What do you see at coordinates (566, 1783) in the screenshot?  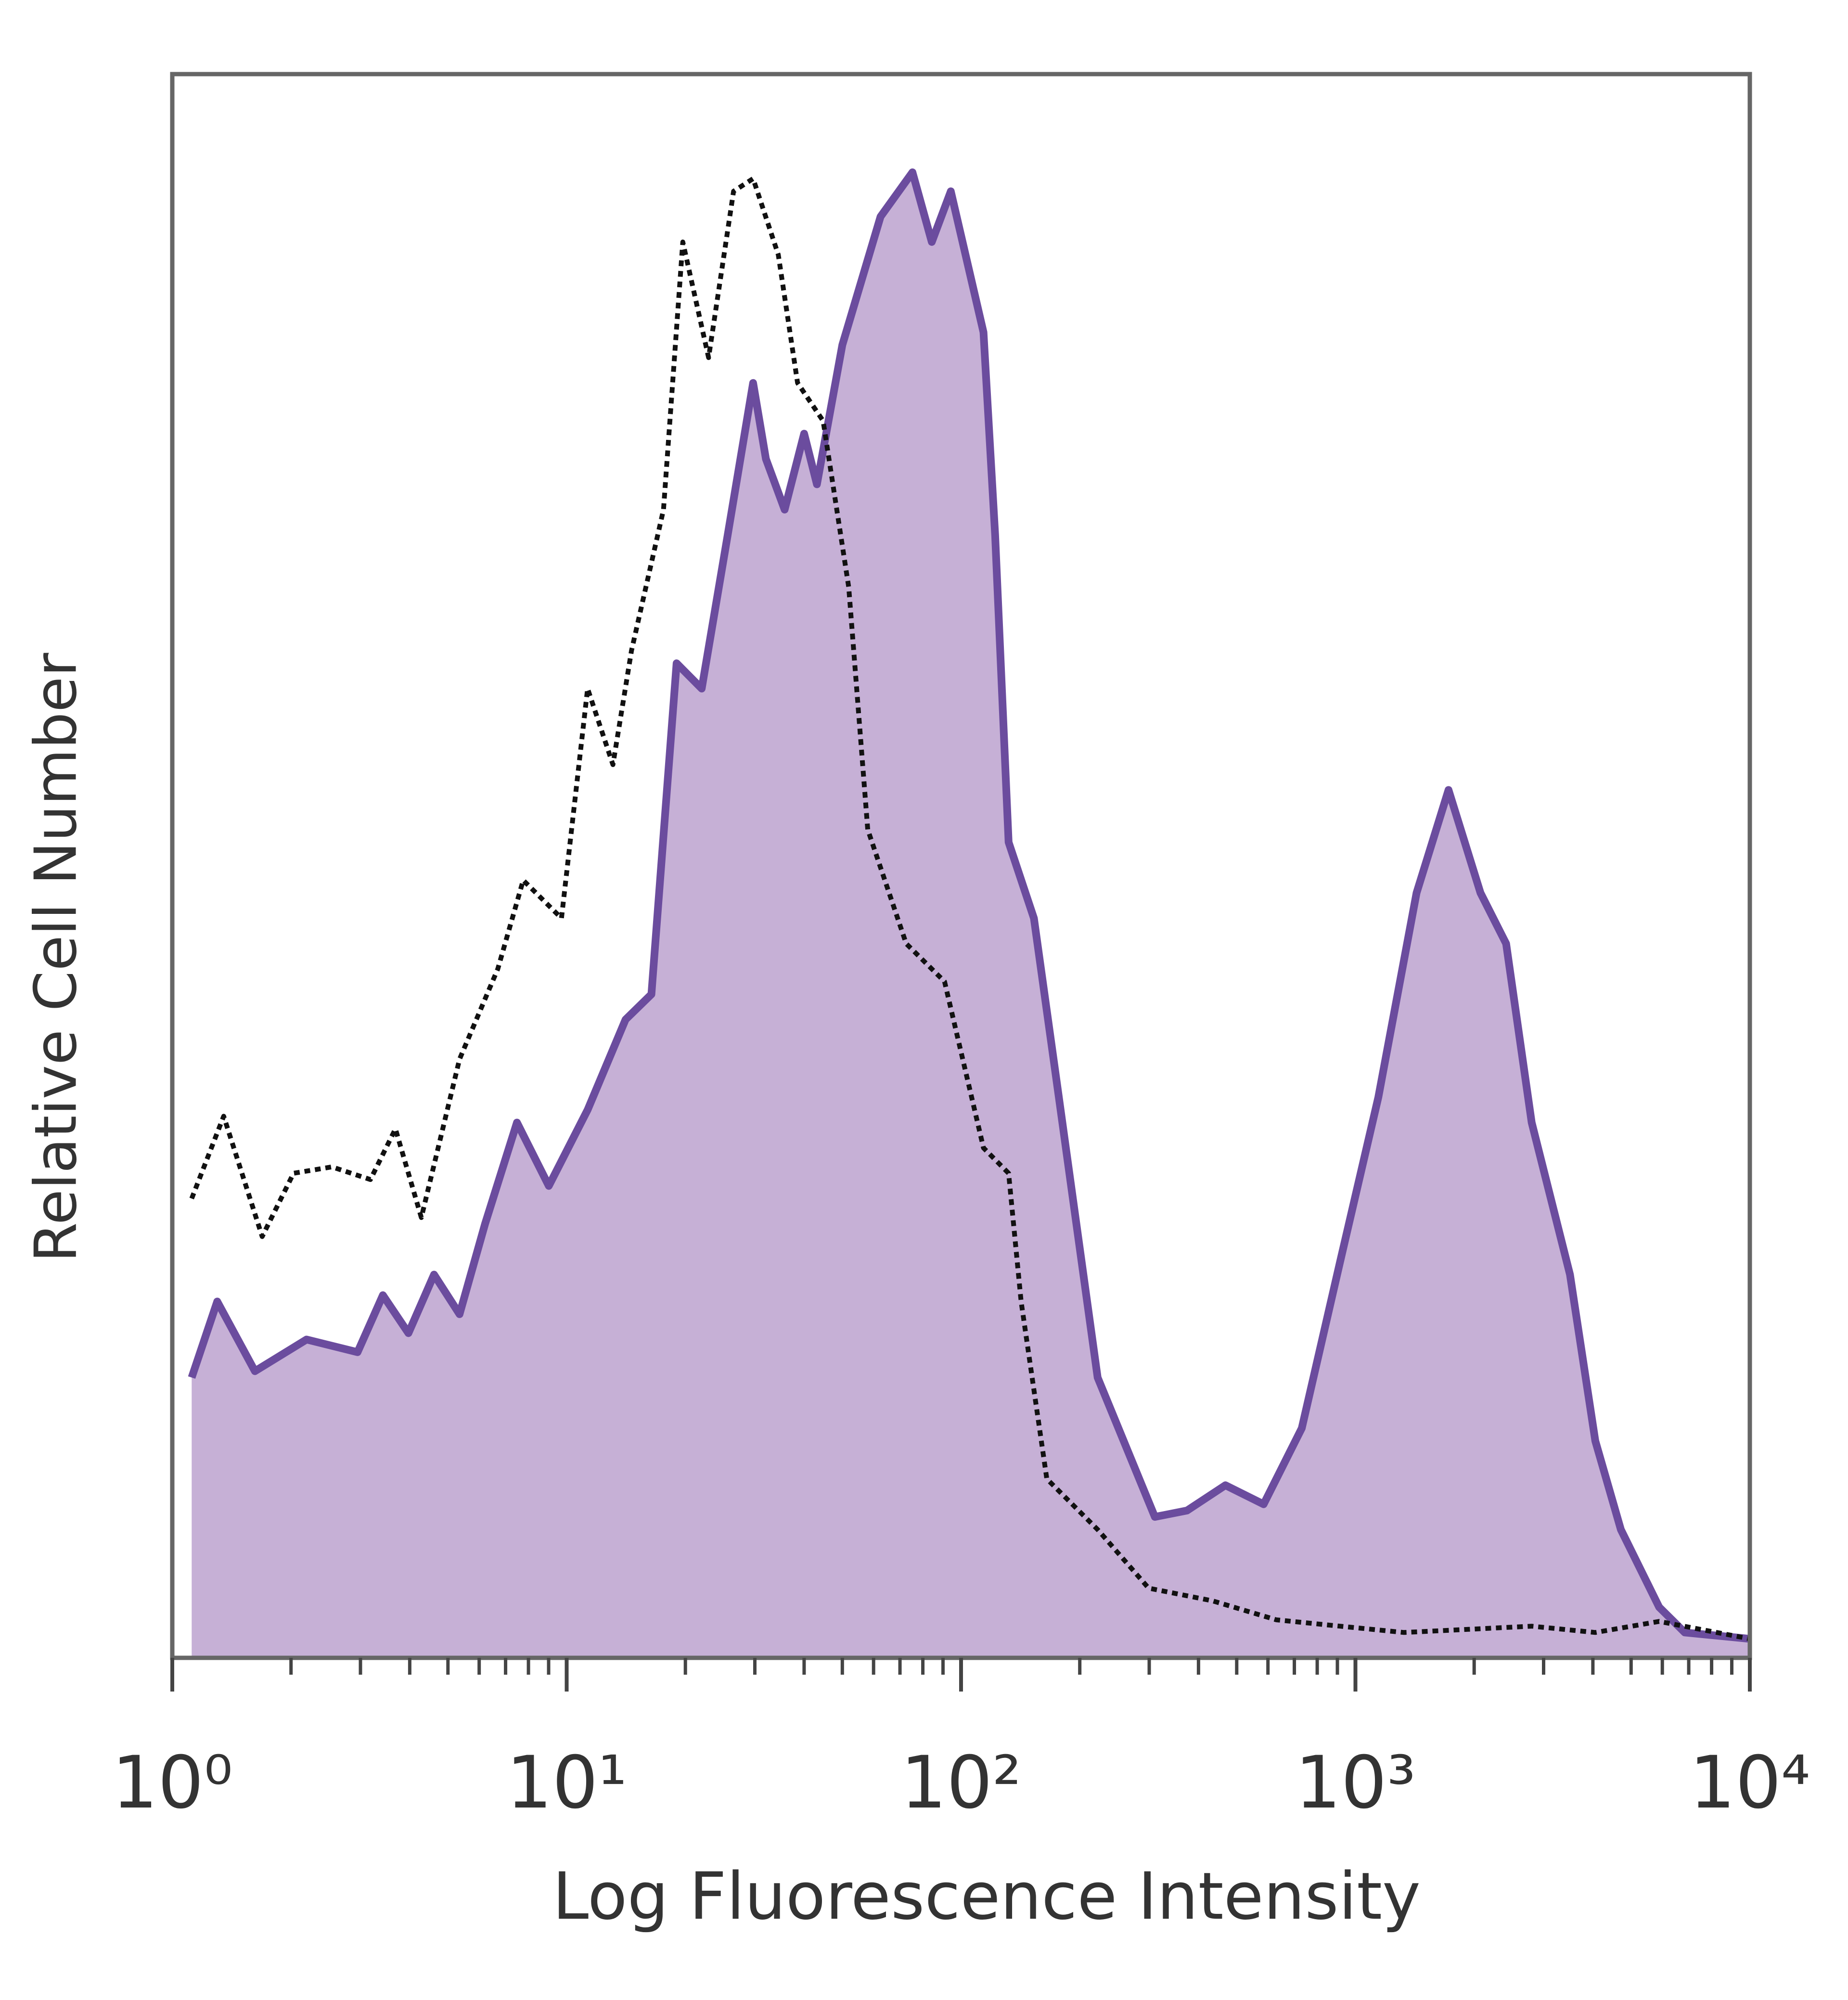 I see `x-tick-label: 10¹` at bounding box center [566, 1783].